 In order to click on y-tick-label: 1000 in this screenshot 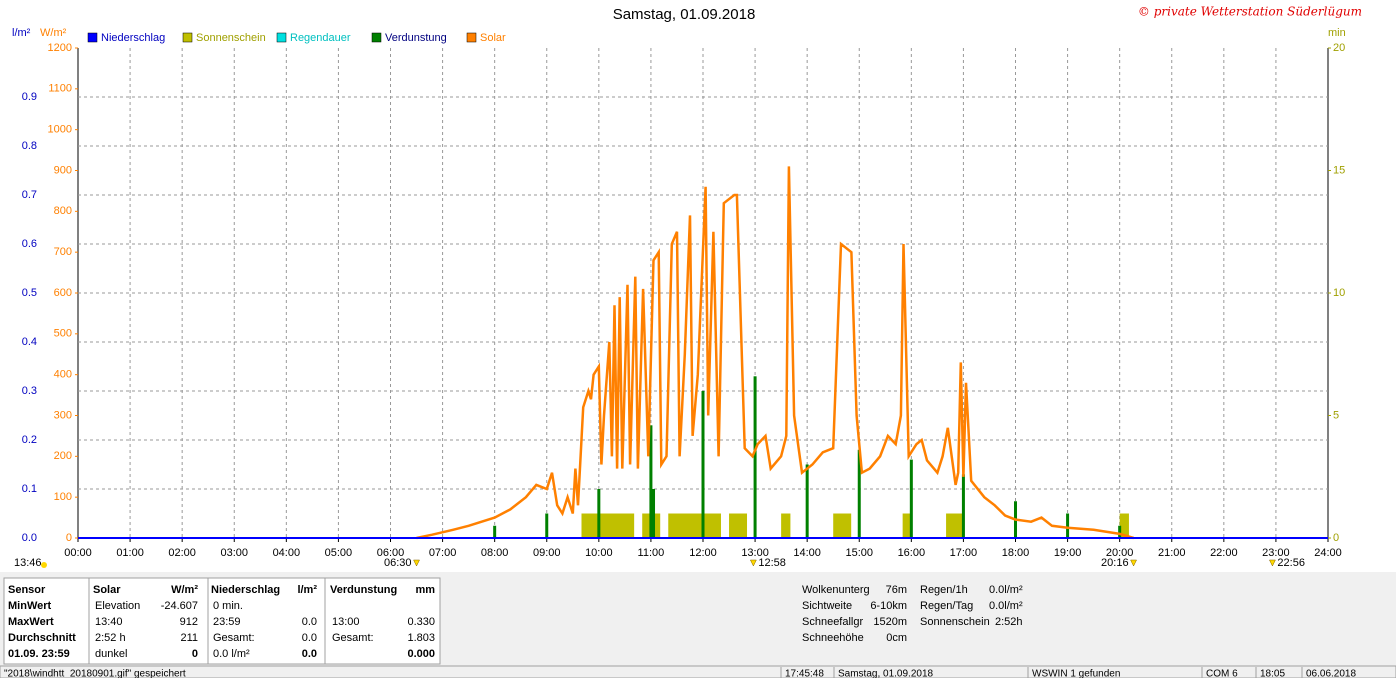, I will do `click(60, 130)`.